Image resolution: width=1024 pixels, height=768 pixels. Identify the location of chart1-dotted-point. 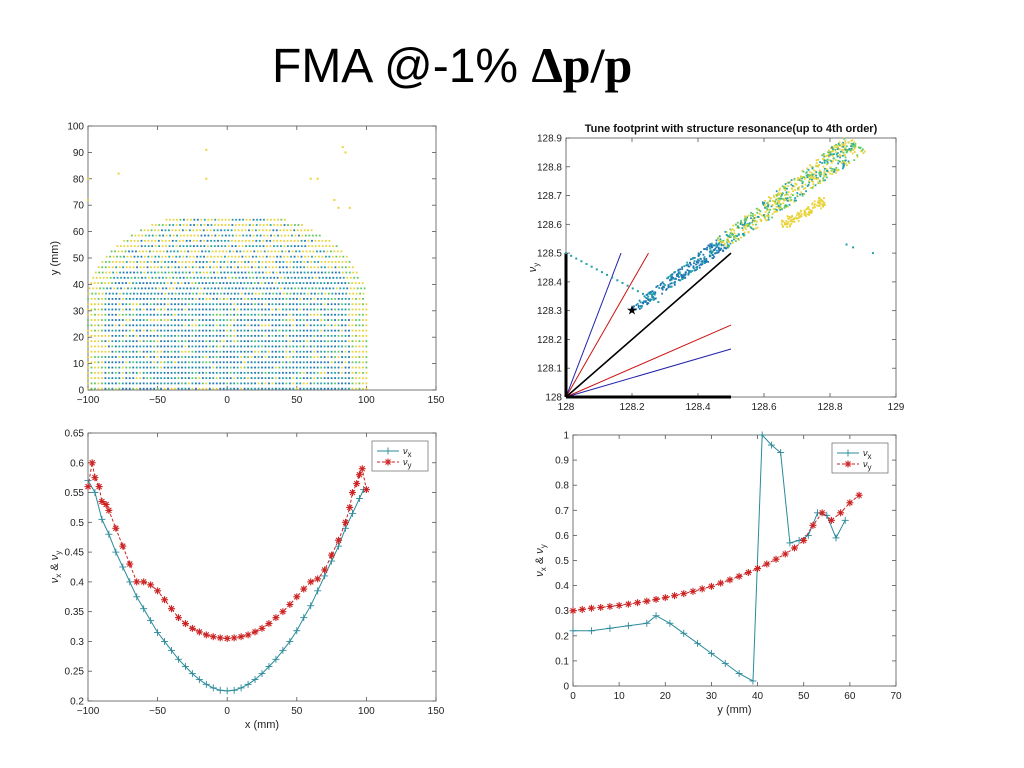
(566, 253).